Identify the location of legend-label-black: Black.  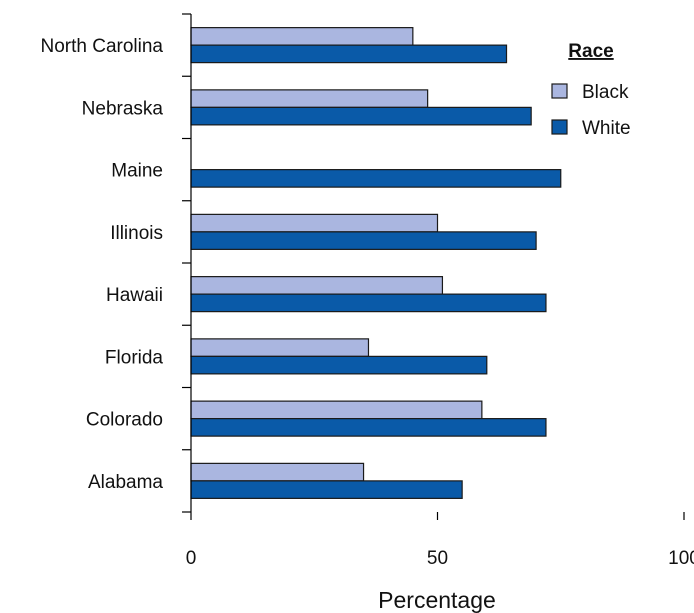
(605, 92).